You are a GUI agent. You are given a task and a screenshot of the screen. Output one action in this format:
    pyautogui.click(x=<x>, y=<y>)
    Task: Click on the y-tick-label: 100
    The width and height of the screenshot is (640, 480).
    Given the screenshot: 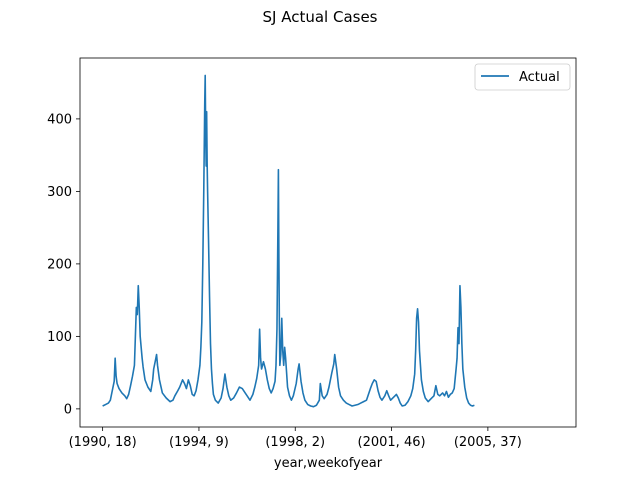 What is the action you would take?
    pyautogui.click(x=59, y=337)
    